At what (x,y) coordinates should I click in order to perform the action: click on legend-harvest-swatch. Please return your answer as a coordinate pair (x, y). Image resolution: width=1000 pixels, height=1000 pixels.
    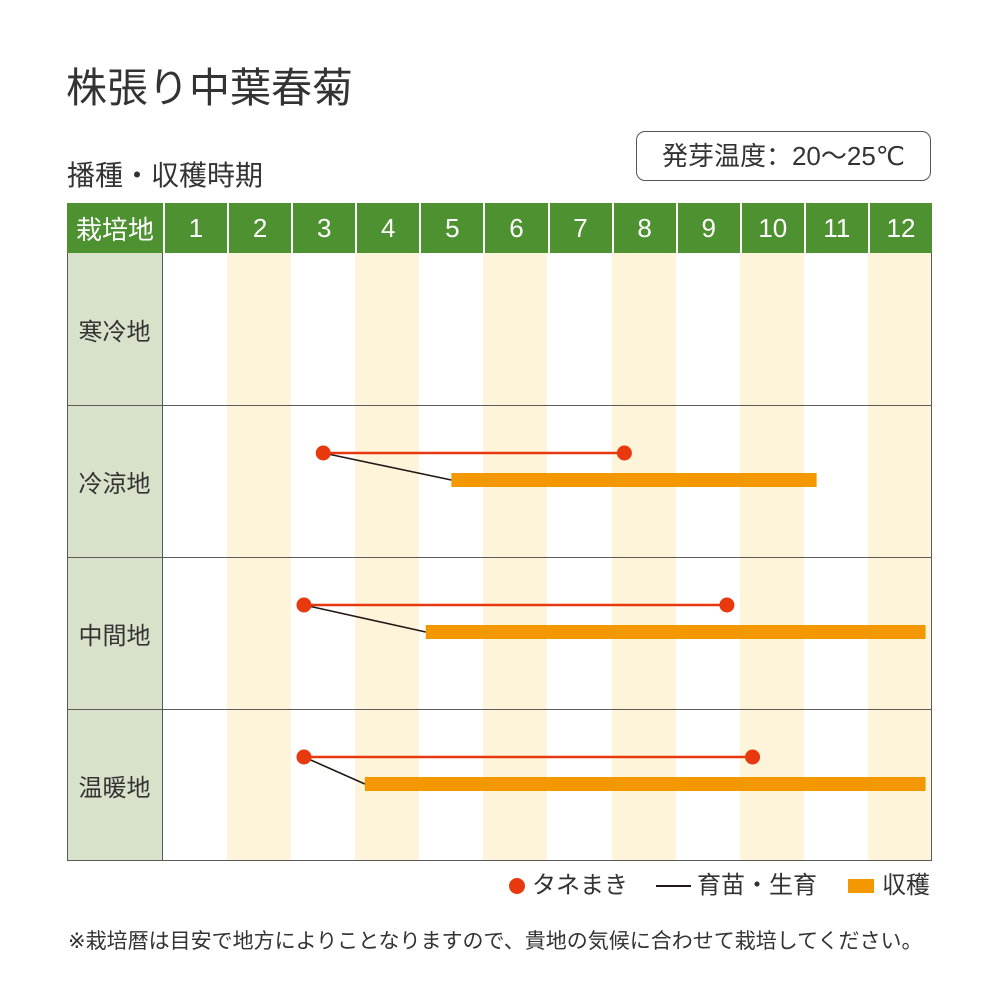
    Looking at the image, I should click on (861, 886).